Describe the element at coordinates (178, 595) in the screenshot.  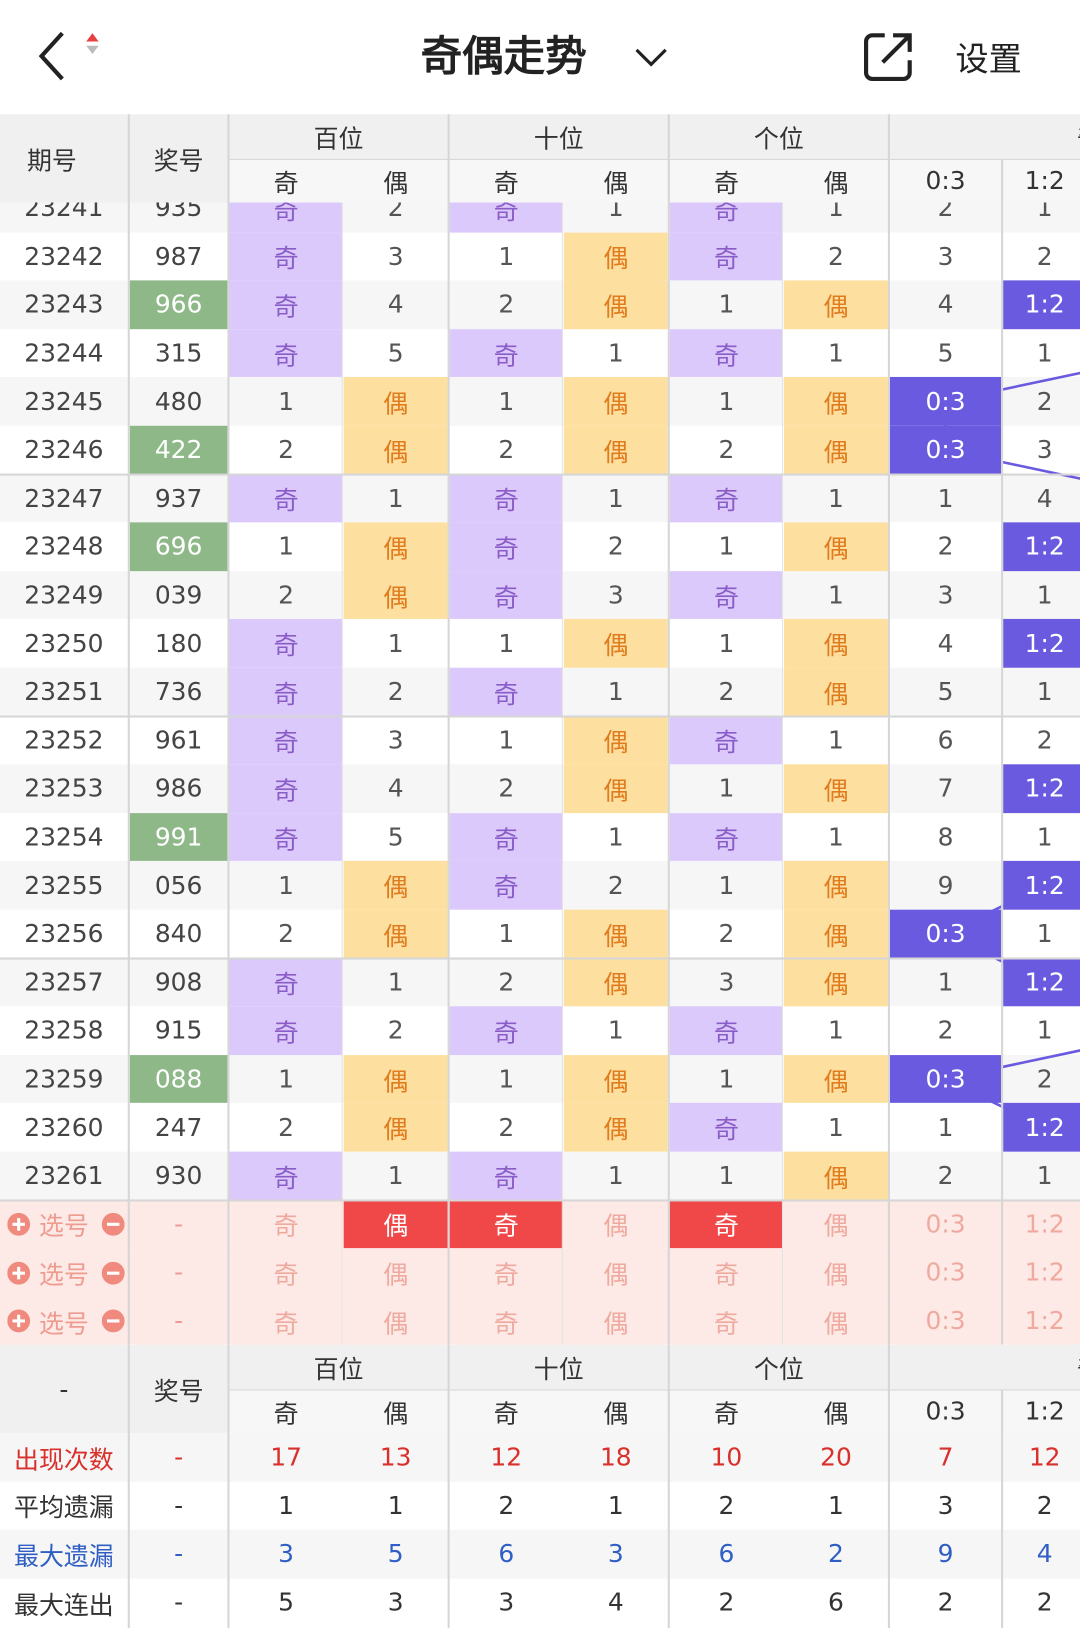
I see `draw-number: 039` at that location.